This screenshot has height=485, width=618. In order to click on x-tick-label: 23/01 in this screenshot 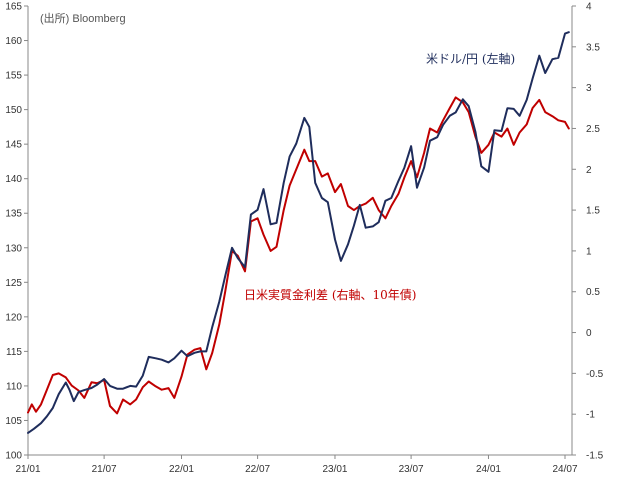, I will do `click(334, 469)`.